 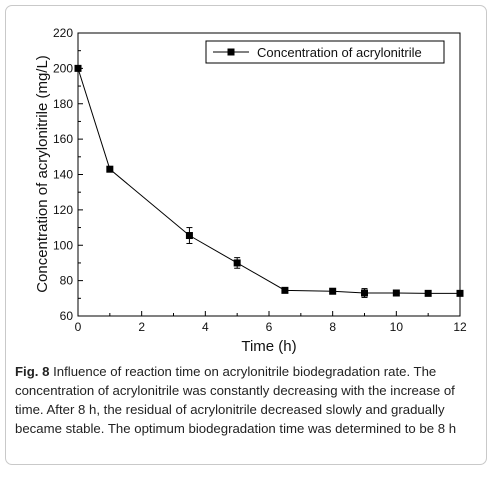 What do you see at coordinates (42, 174) in the screenshot?
I see `y-axis-title: Concentration of acrylonitrile (mg/L)` at bounding box center [42, 174].